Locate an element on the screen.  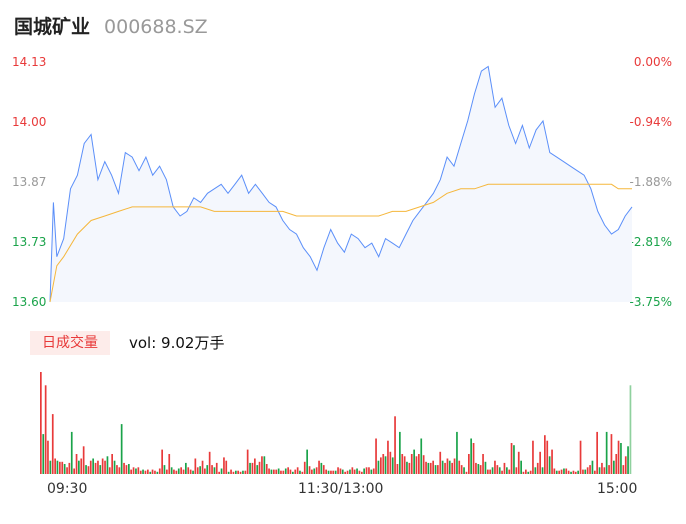
y-tick-left-4: 13.60 is located at coordinates (29, 302).